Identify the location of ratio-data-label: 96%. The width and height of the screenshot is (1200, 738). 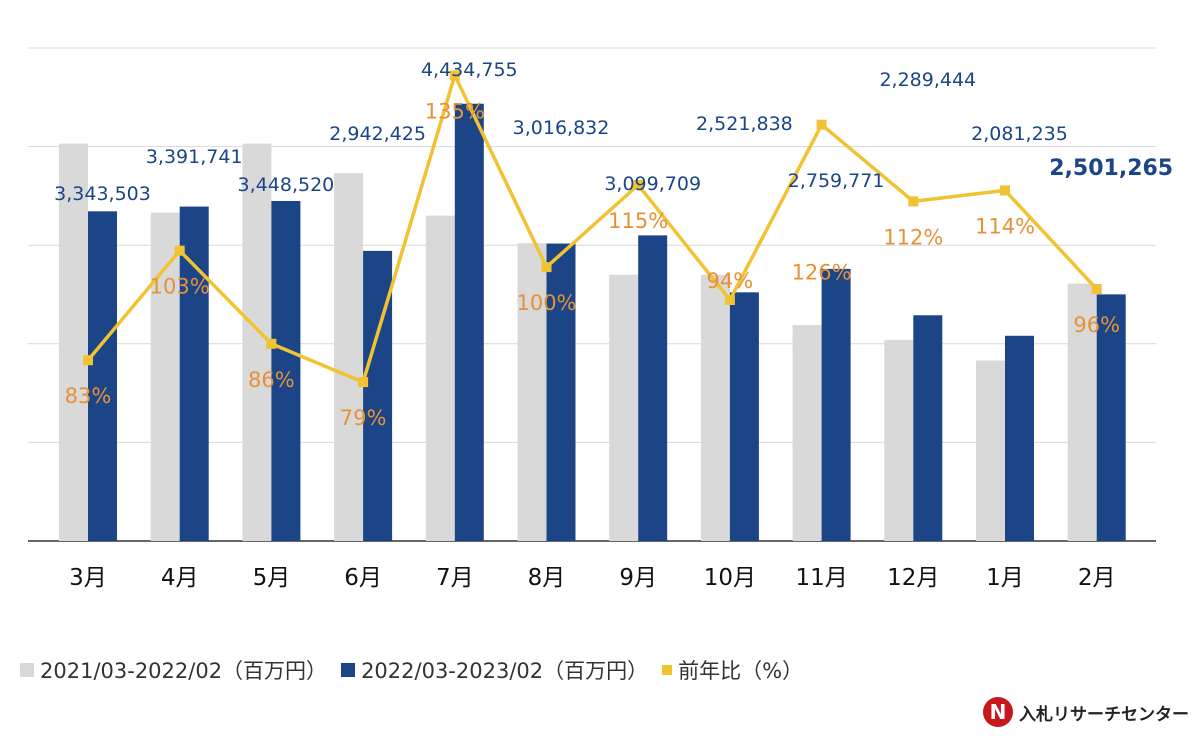
(1096, 325).